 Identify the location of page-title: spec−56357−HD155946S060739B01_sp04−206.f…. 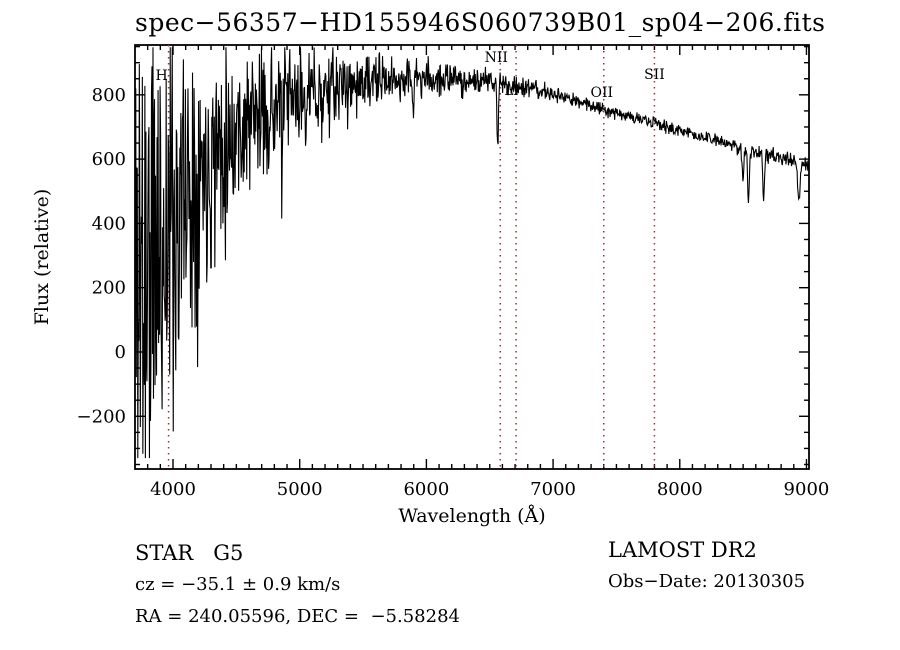
(480, 22).